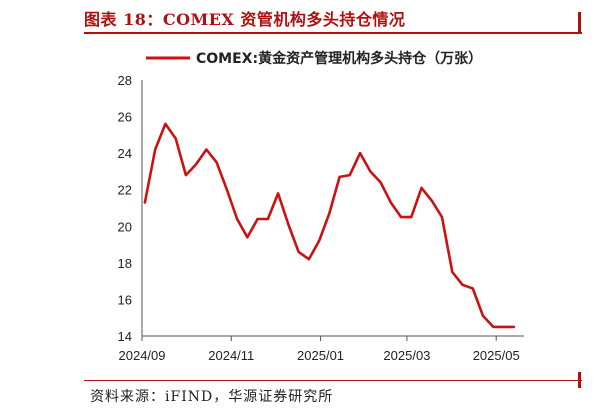 The width and height of the screenshot is (614, 418). What do you see at coordinates (125, 153) in the screenshot?
I see `y-tick-label: 24` at bounding box center [125, 153].